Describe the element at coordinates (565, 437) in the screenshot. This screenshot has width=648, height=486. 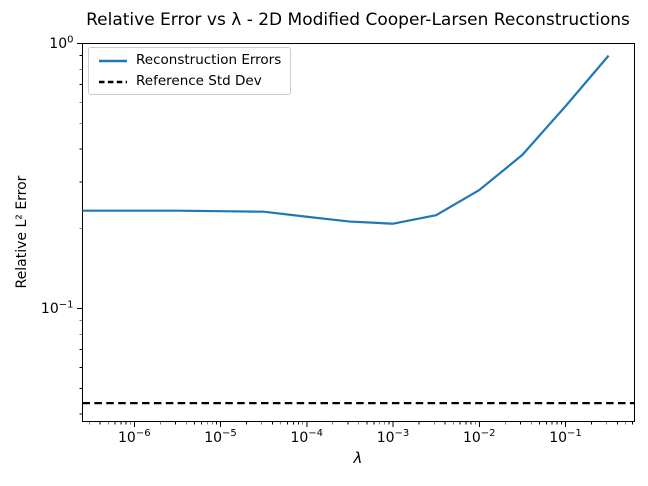
I see `x-tick-label: 10⁻¹` at that location.